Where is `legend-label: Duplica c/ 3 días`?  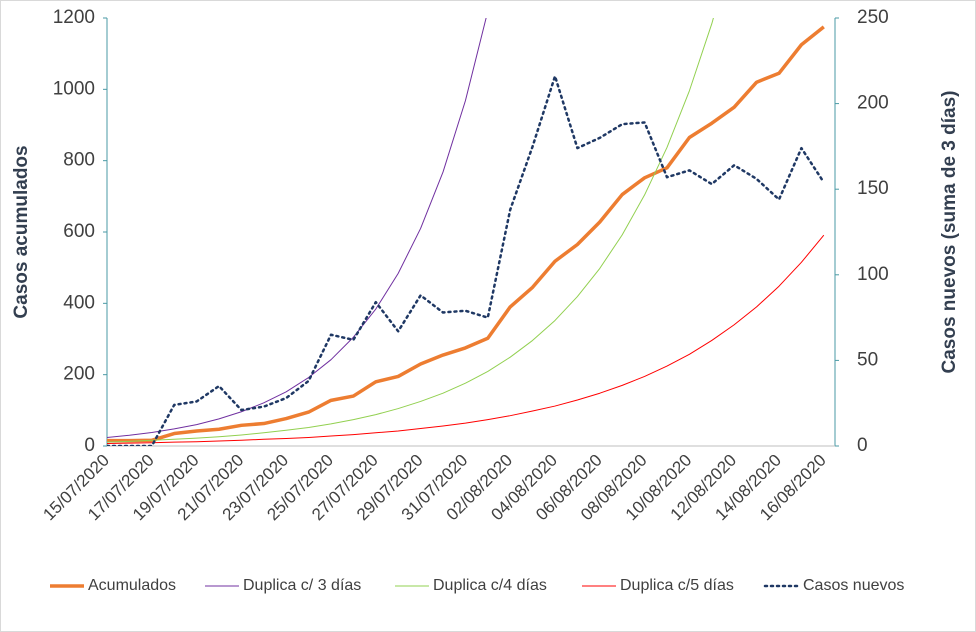 legend-label: Duplica c/ 3 días is located at coordinates (302, 585).